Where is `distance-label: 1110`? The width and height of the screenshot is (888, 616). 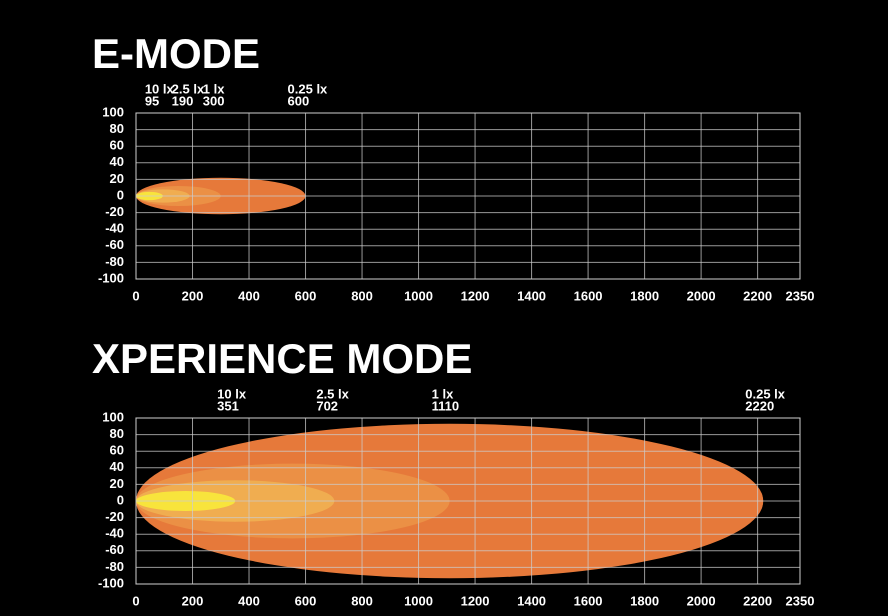 distance-label: 1110 is located at coordinates (446, 405).